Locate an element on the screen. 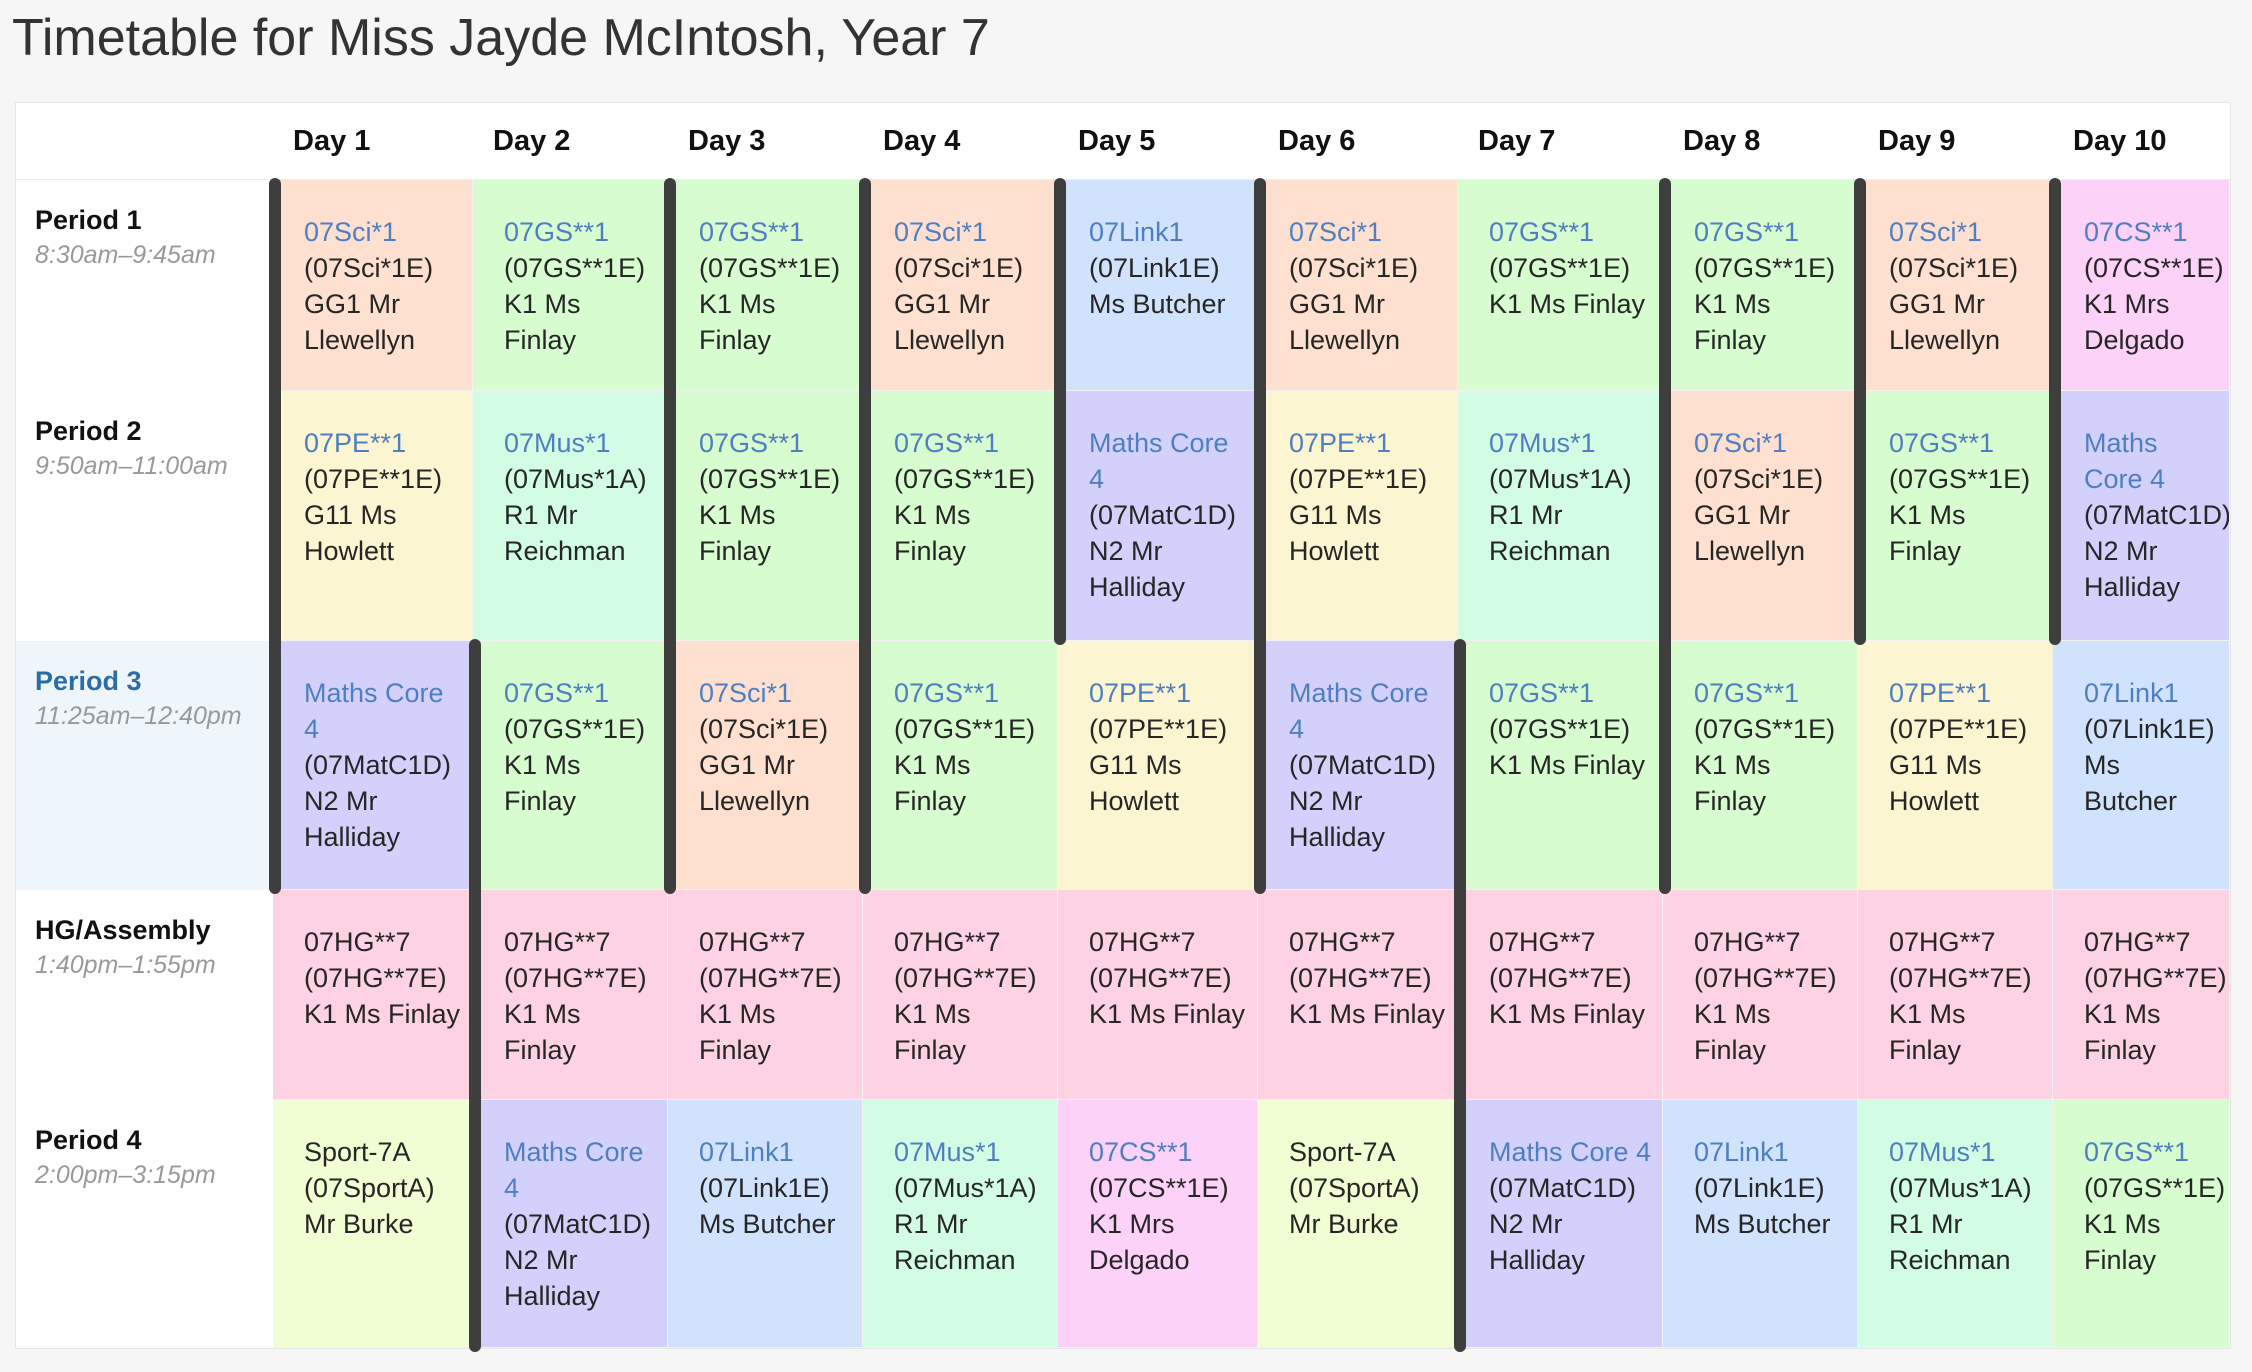 This screenshot has width=2252, height=1372. class-details: (07CS**1E) K1 Mrs Delgado is located at coordinates (2154, 304).